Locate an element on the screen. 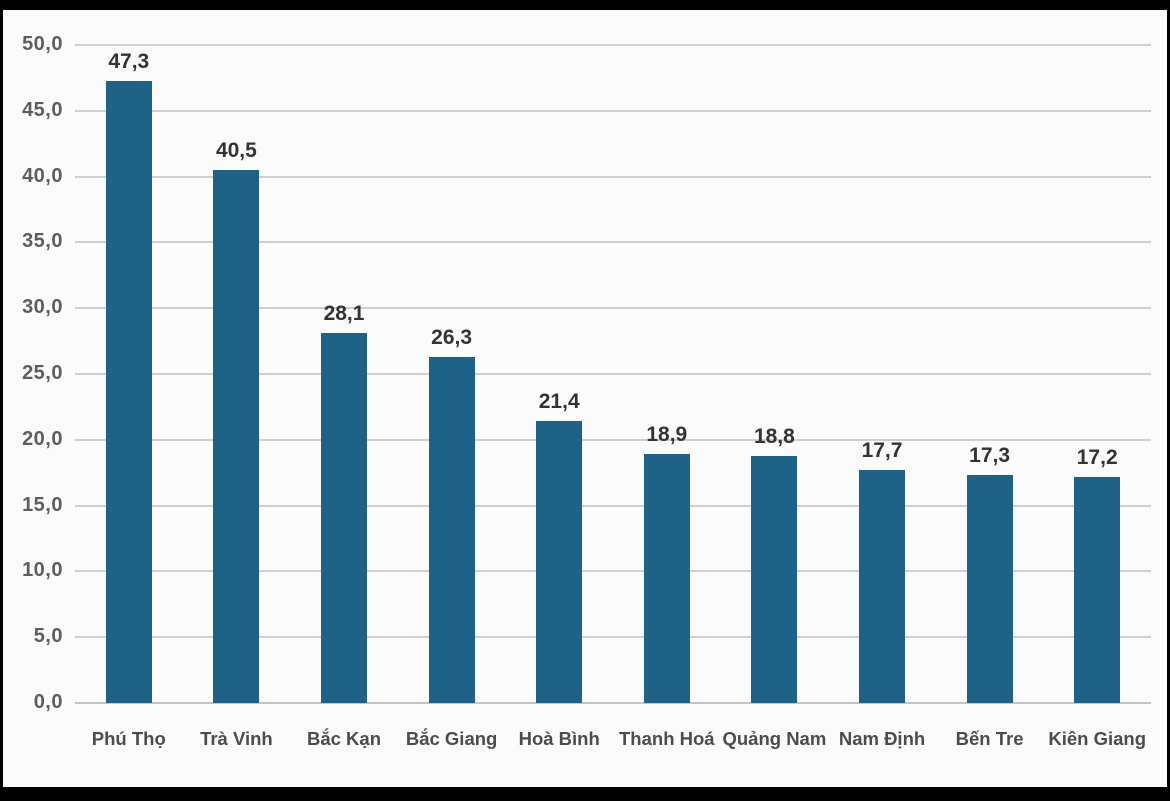 The width and height of the screenshot is (1170, 801). bar-value-label: 17,3 is located at coordinates (990, 456).